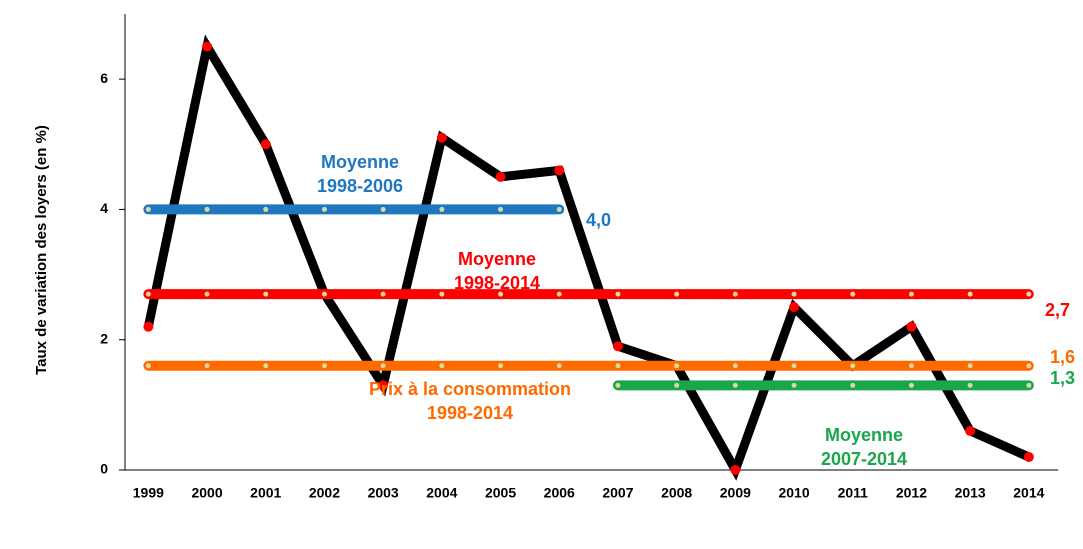  I want to click on x-tick-label: 2007, so click(617, 493).